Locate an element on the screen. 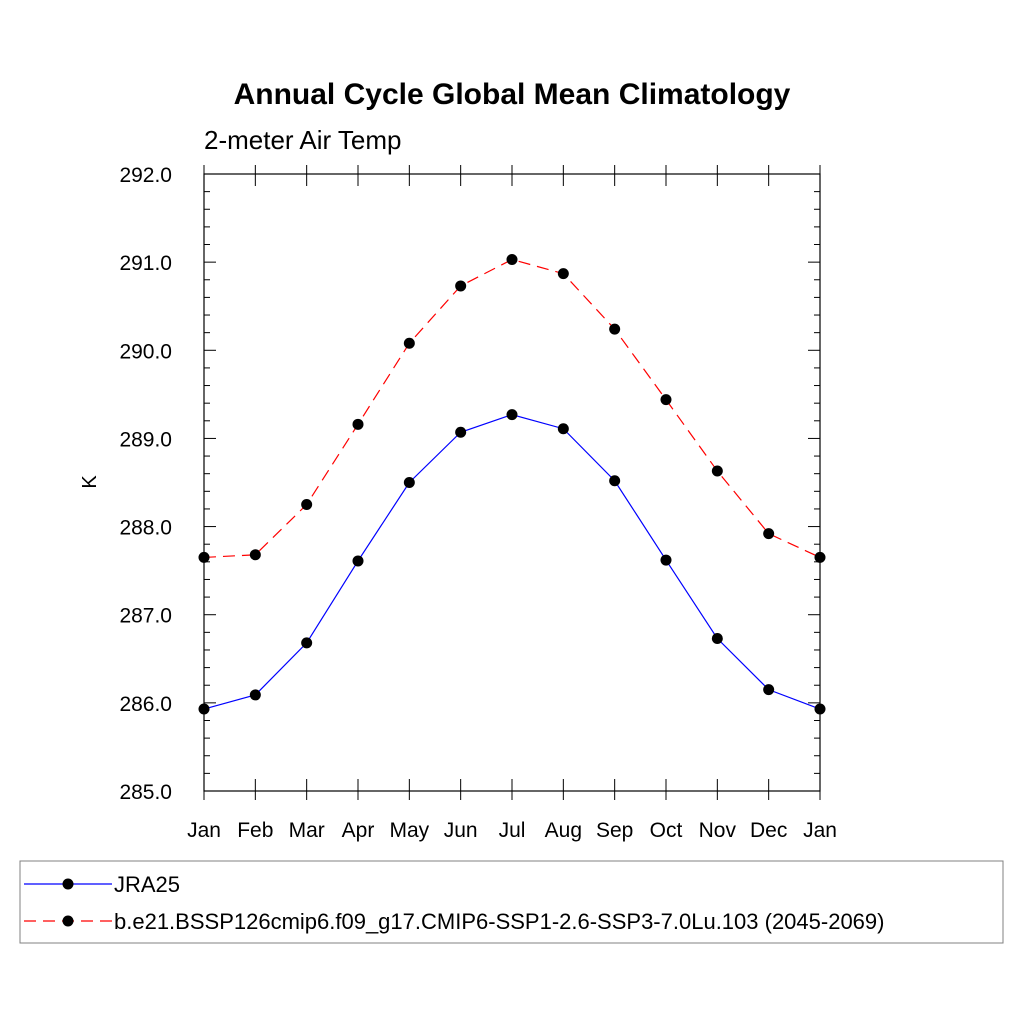 This screenshot has width=1024, height=1024. chart-title: Annual Cycle Global Mean Climatology is located at coordinates (512, 94).